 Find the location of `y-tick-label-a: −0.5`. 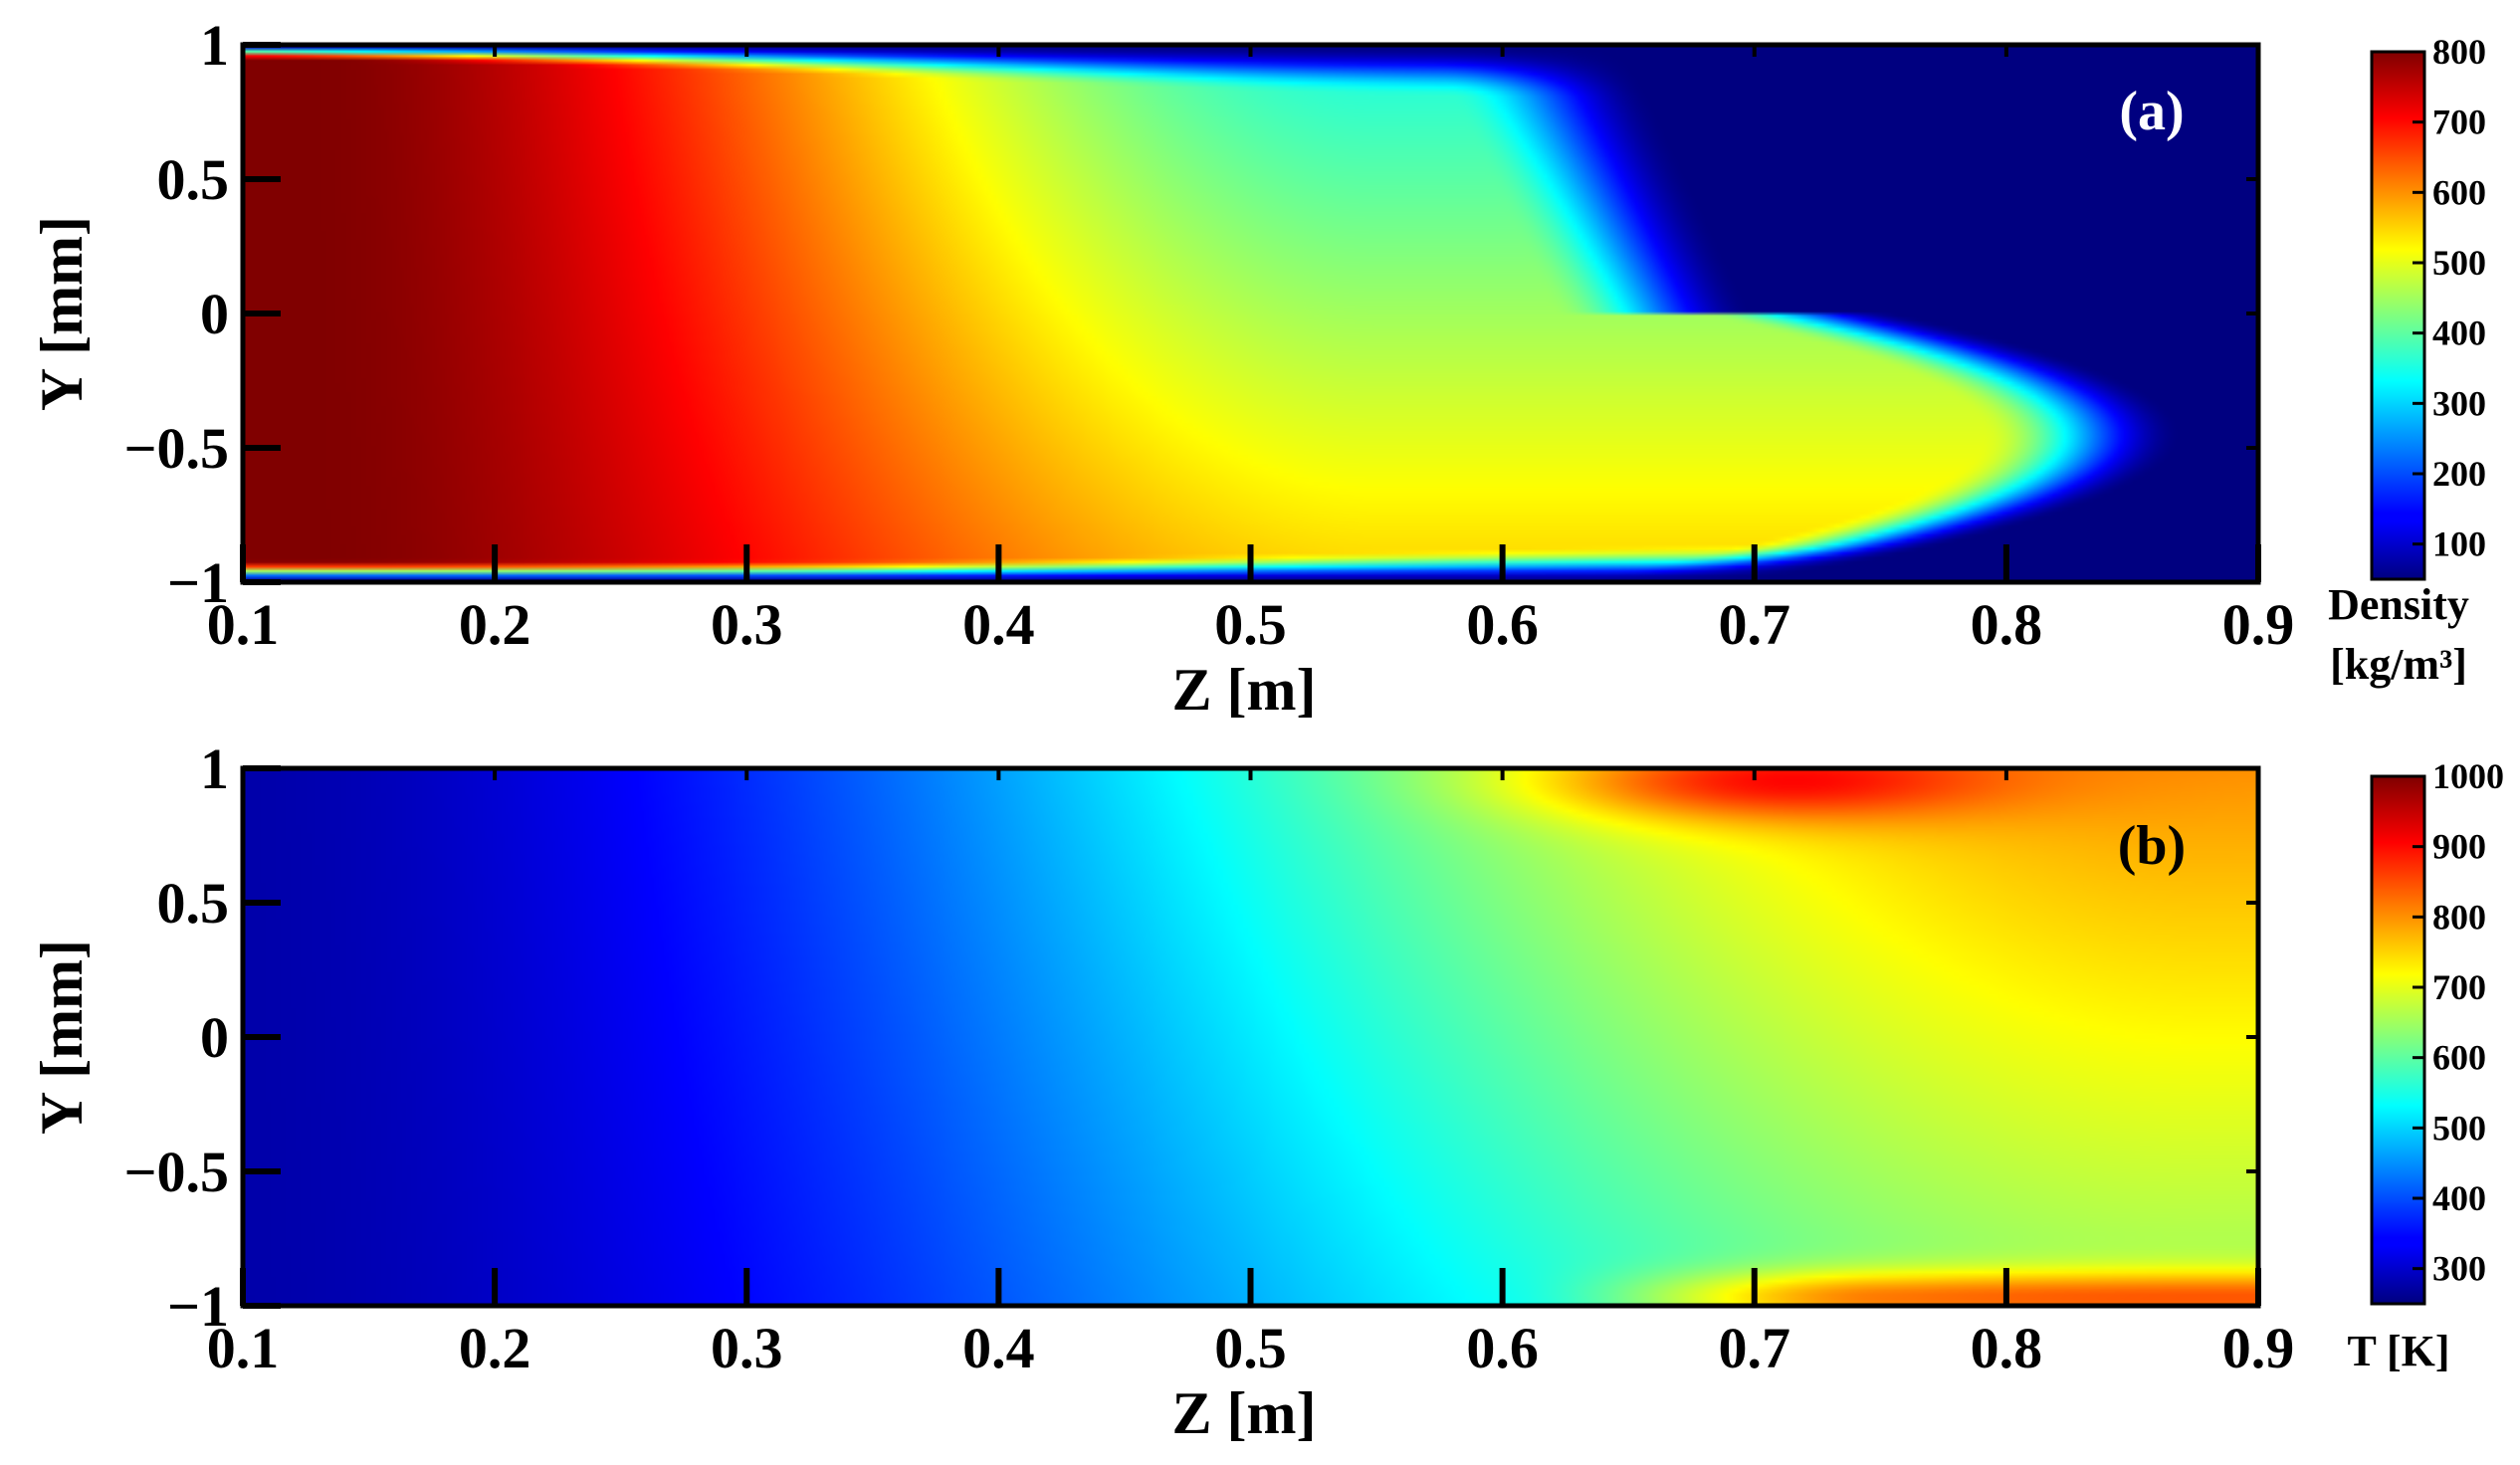

y-tick-label-a: −0.5 is located at coordinates (176, 448).